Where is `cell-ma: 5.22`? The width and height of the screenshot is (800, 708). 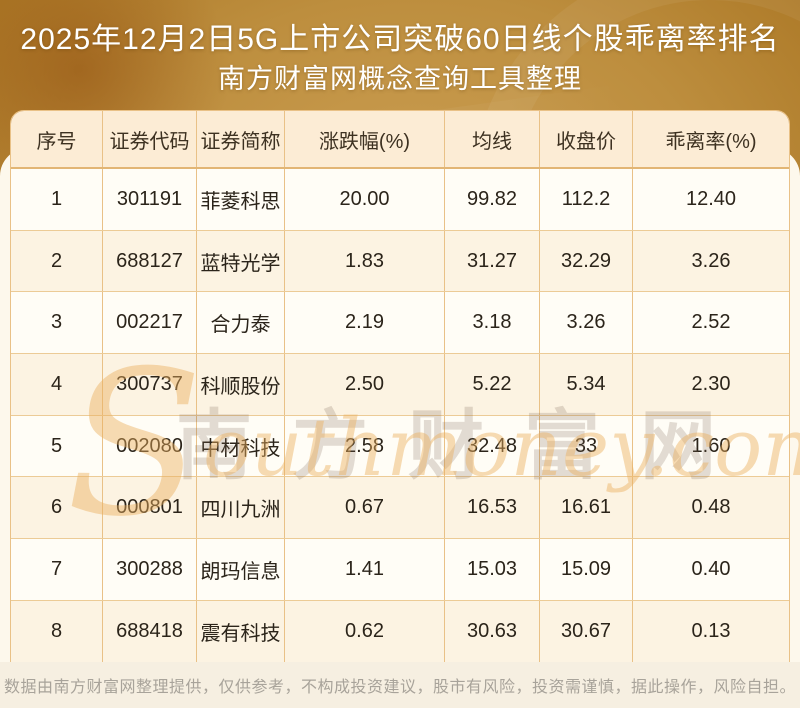 cell-ma: 5.22 is located at coordinates (492, 384).